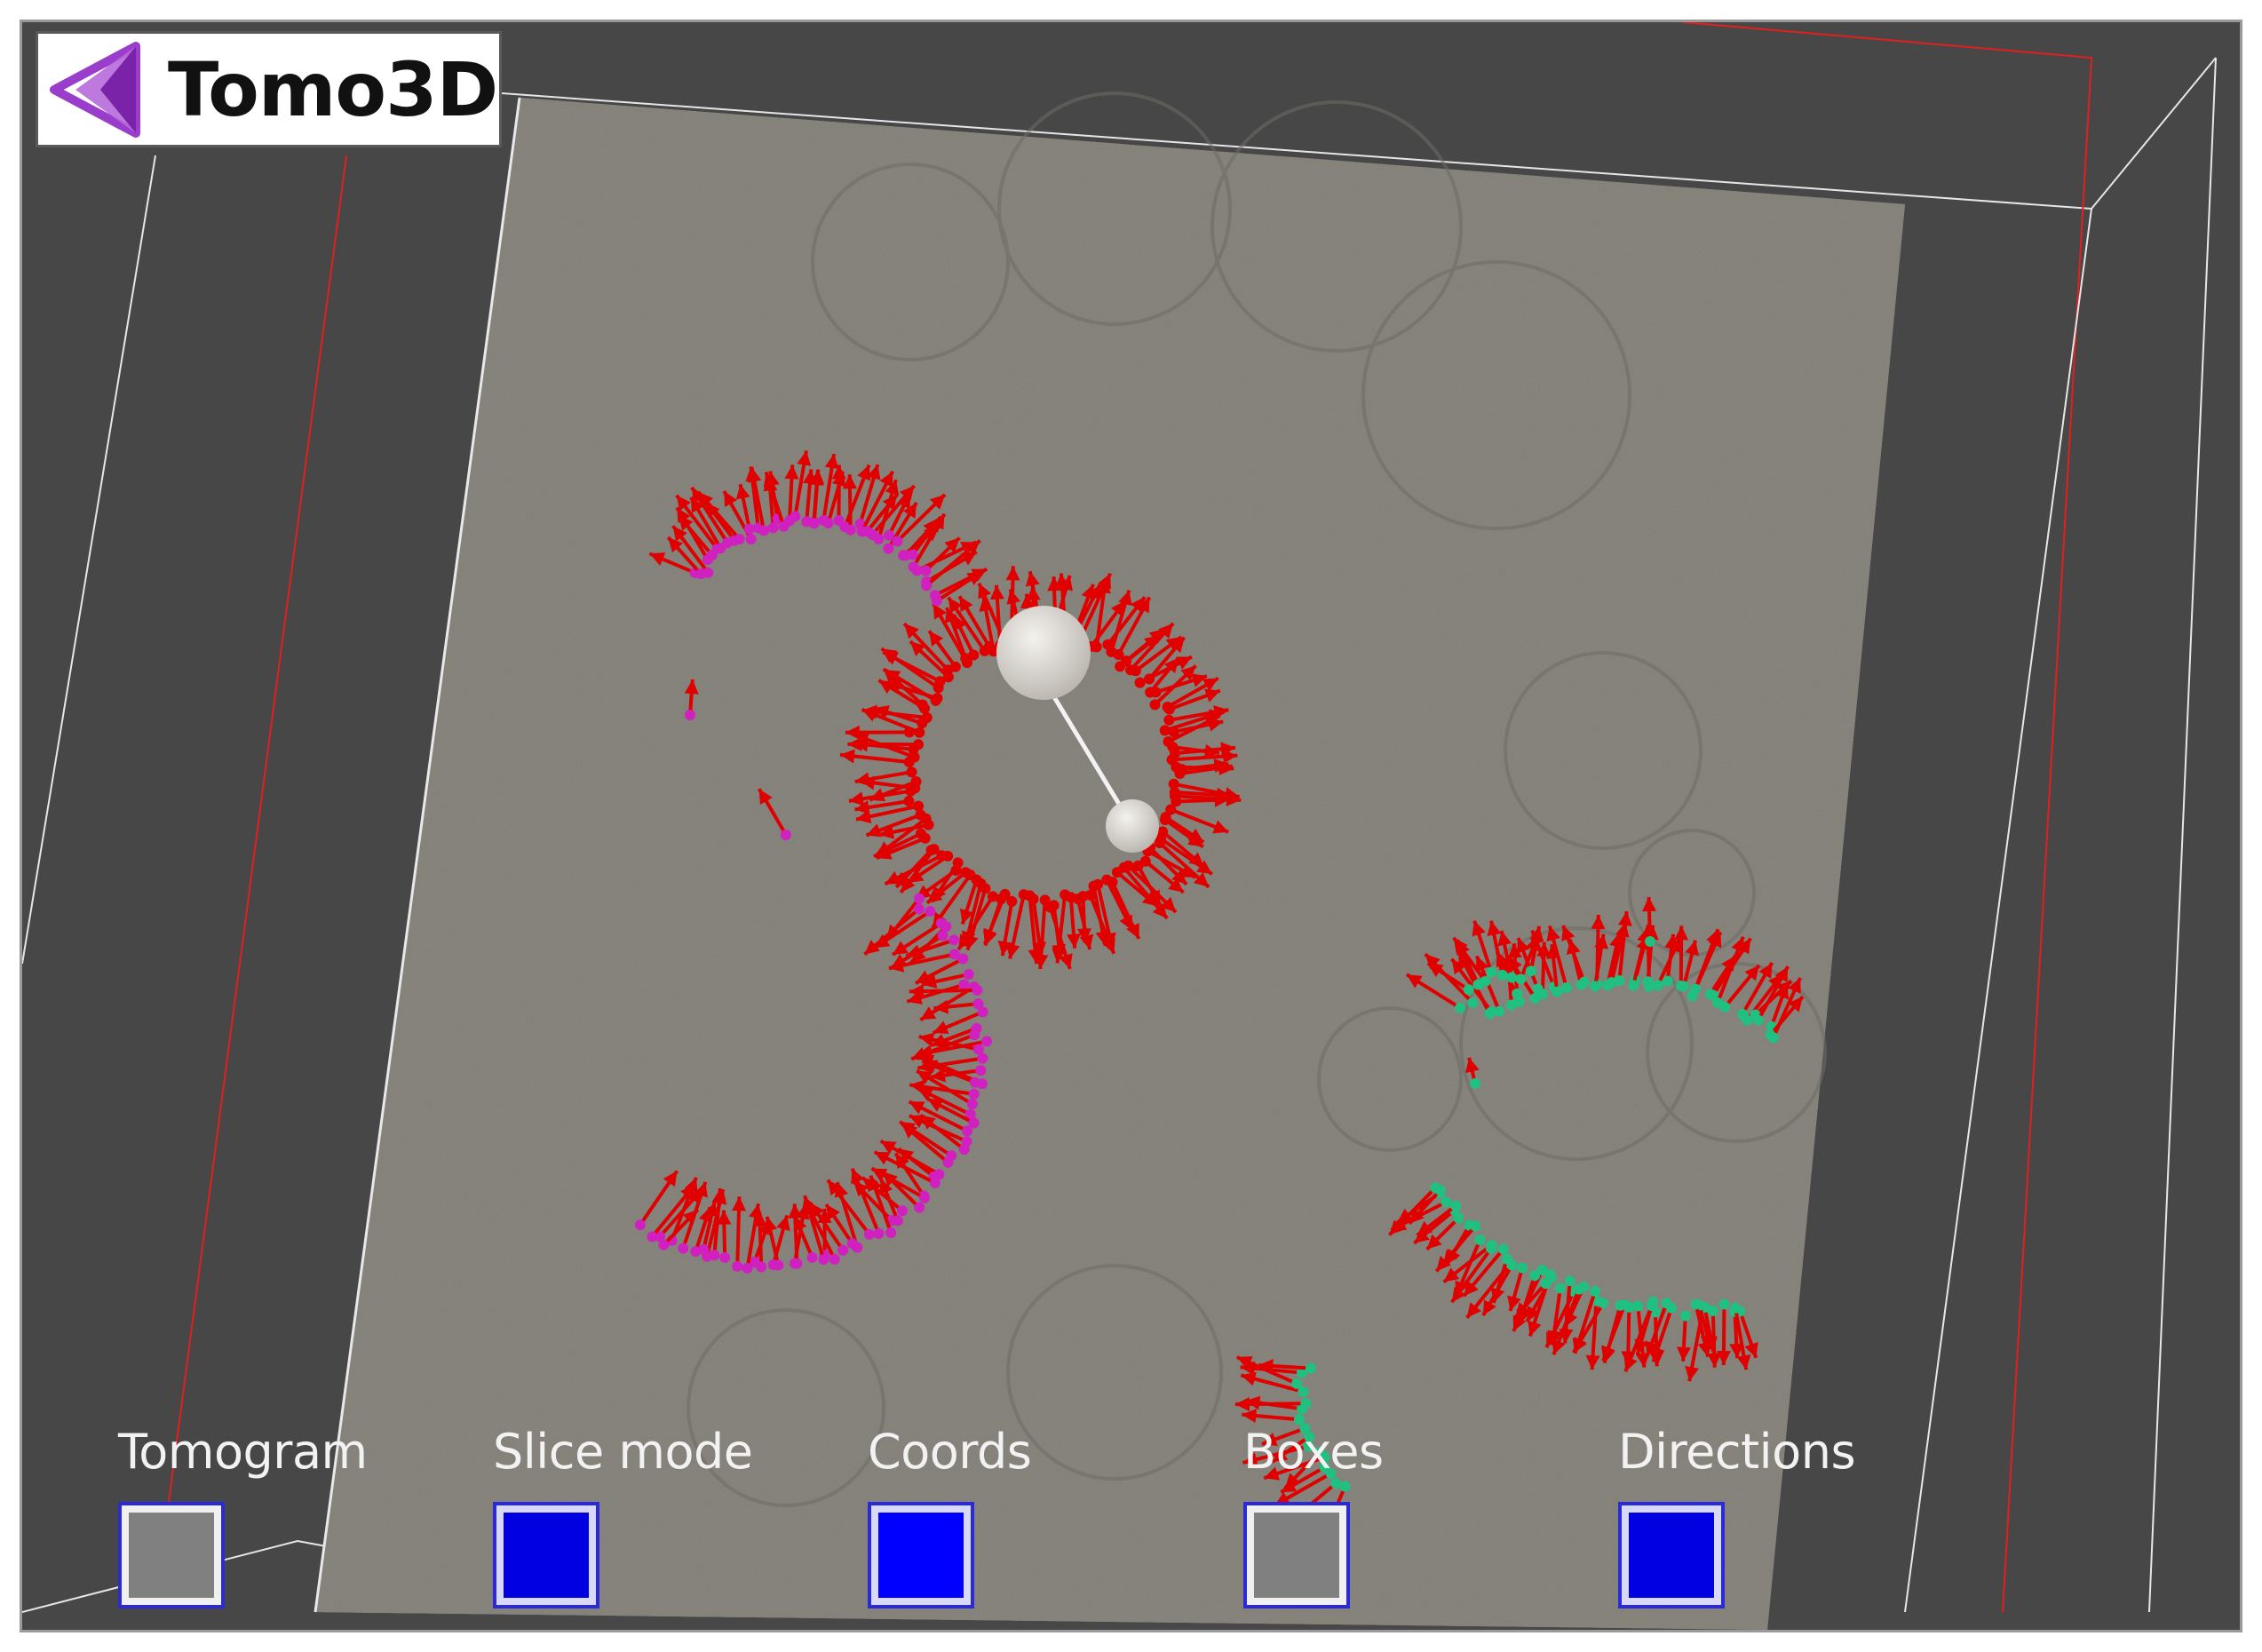  Describe the element at coordinates (1296, 1555) in the screenshot. I see `checkbox-boxes` at that location.